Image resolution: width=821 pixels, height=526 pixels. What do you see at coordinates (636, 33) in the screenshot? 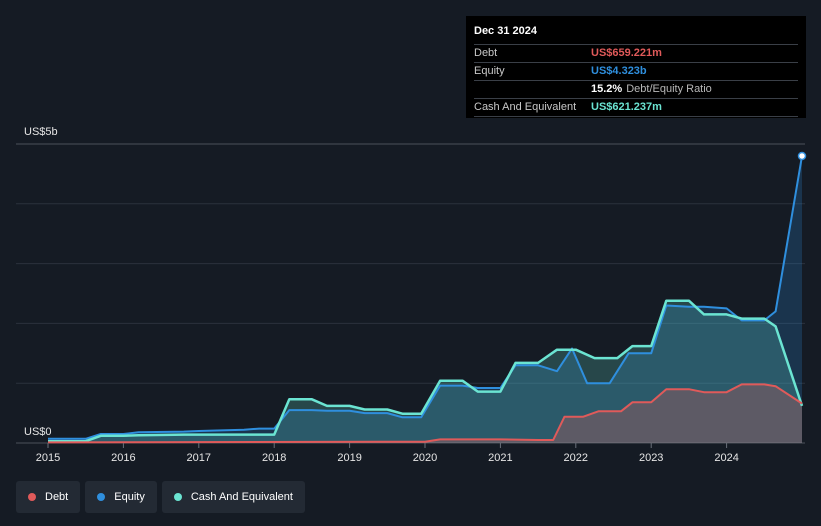
I see `tooltip-date: Dec 31 2024` at bounding box center [636, 33].